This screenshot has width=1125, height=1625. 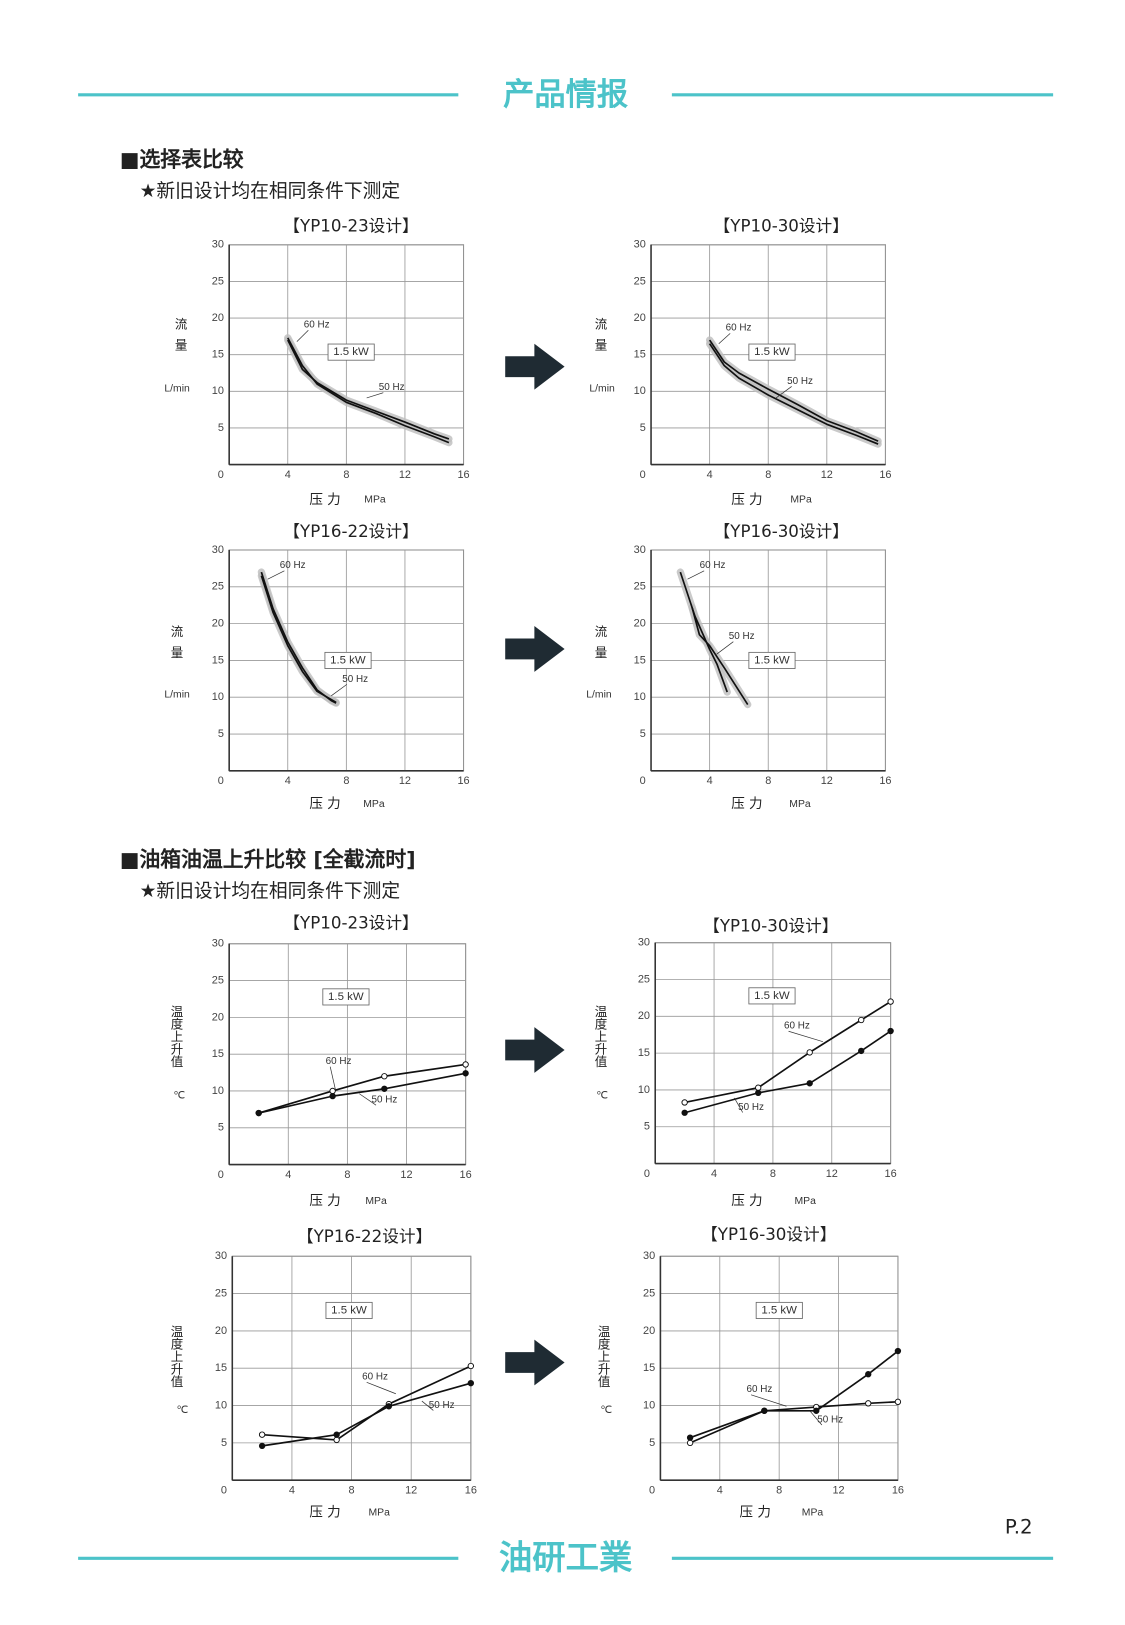 I want to click on section-heading: ■油箱油温上升比较 [全截流时], so click(x=268, y=859).